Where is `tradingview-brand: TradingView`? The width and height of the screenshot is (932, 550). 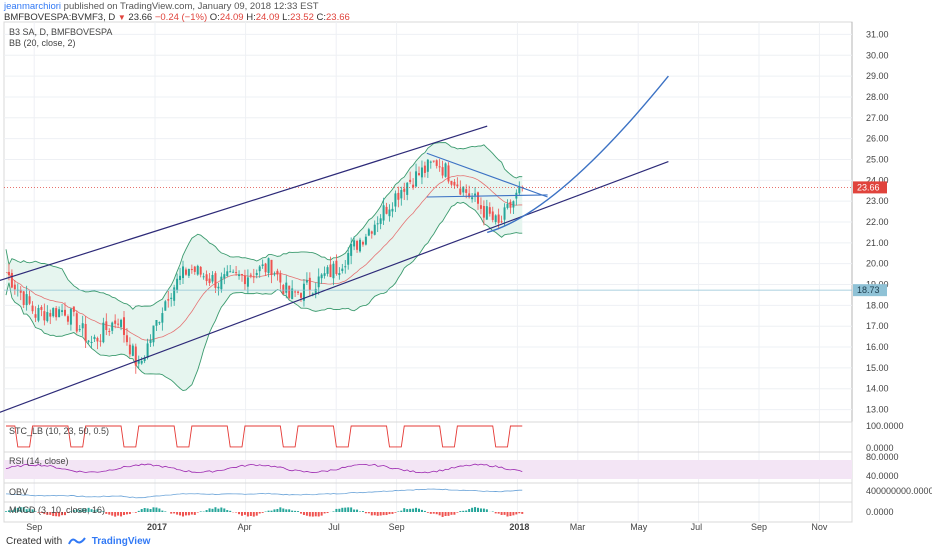 tradingview-brand: TradingView is located at coordinates (121, 541).